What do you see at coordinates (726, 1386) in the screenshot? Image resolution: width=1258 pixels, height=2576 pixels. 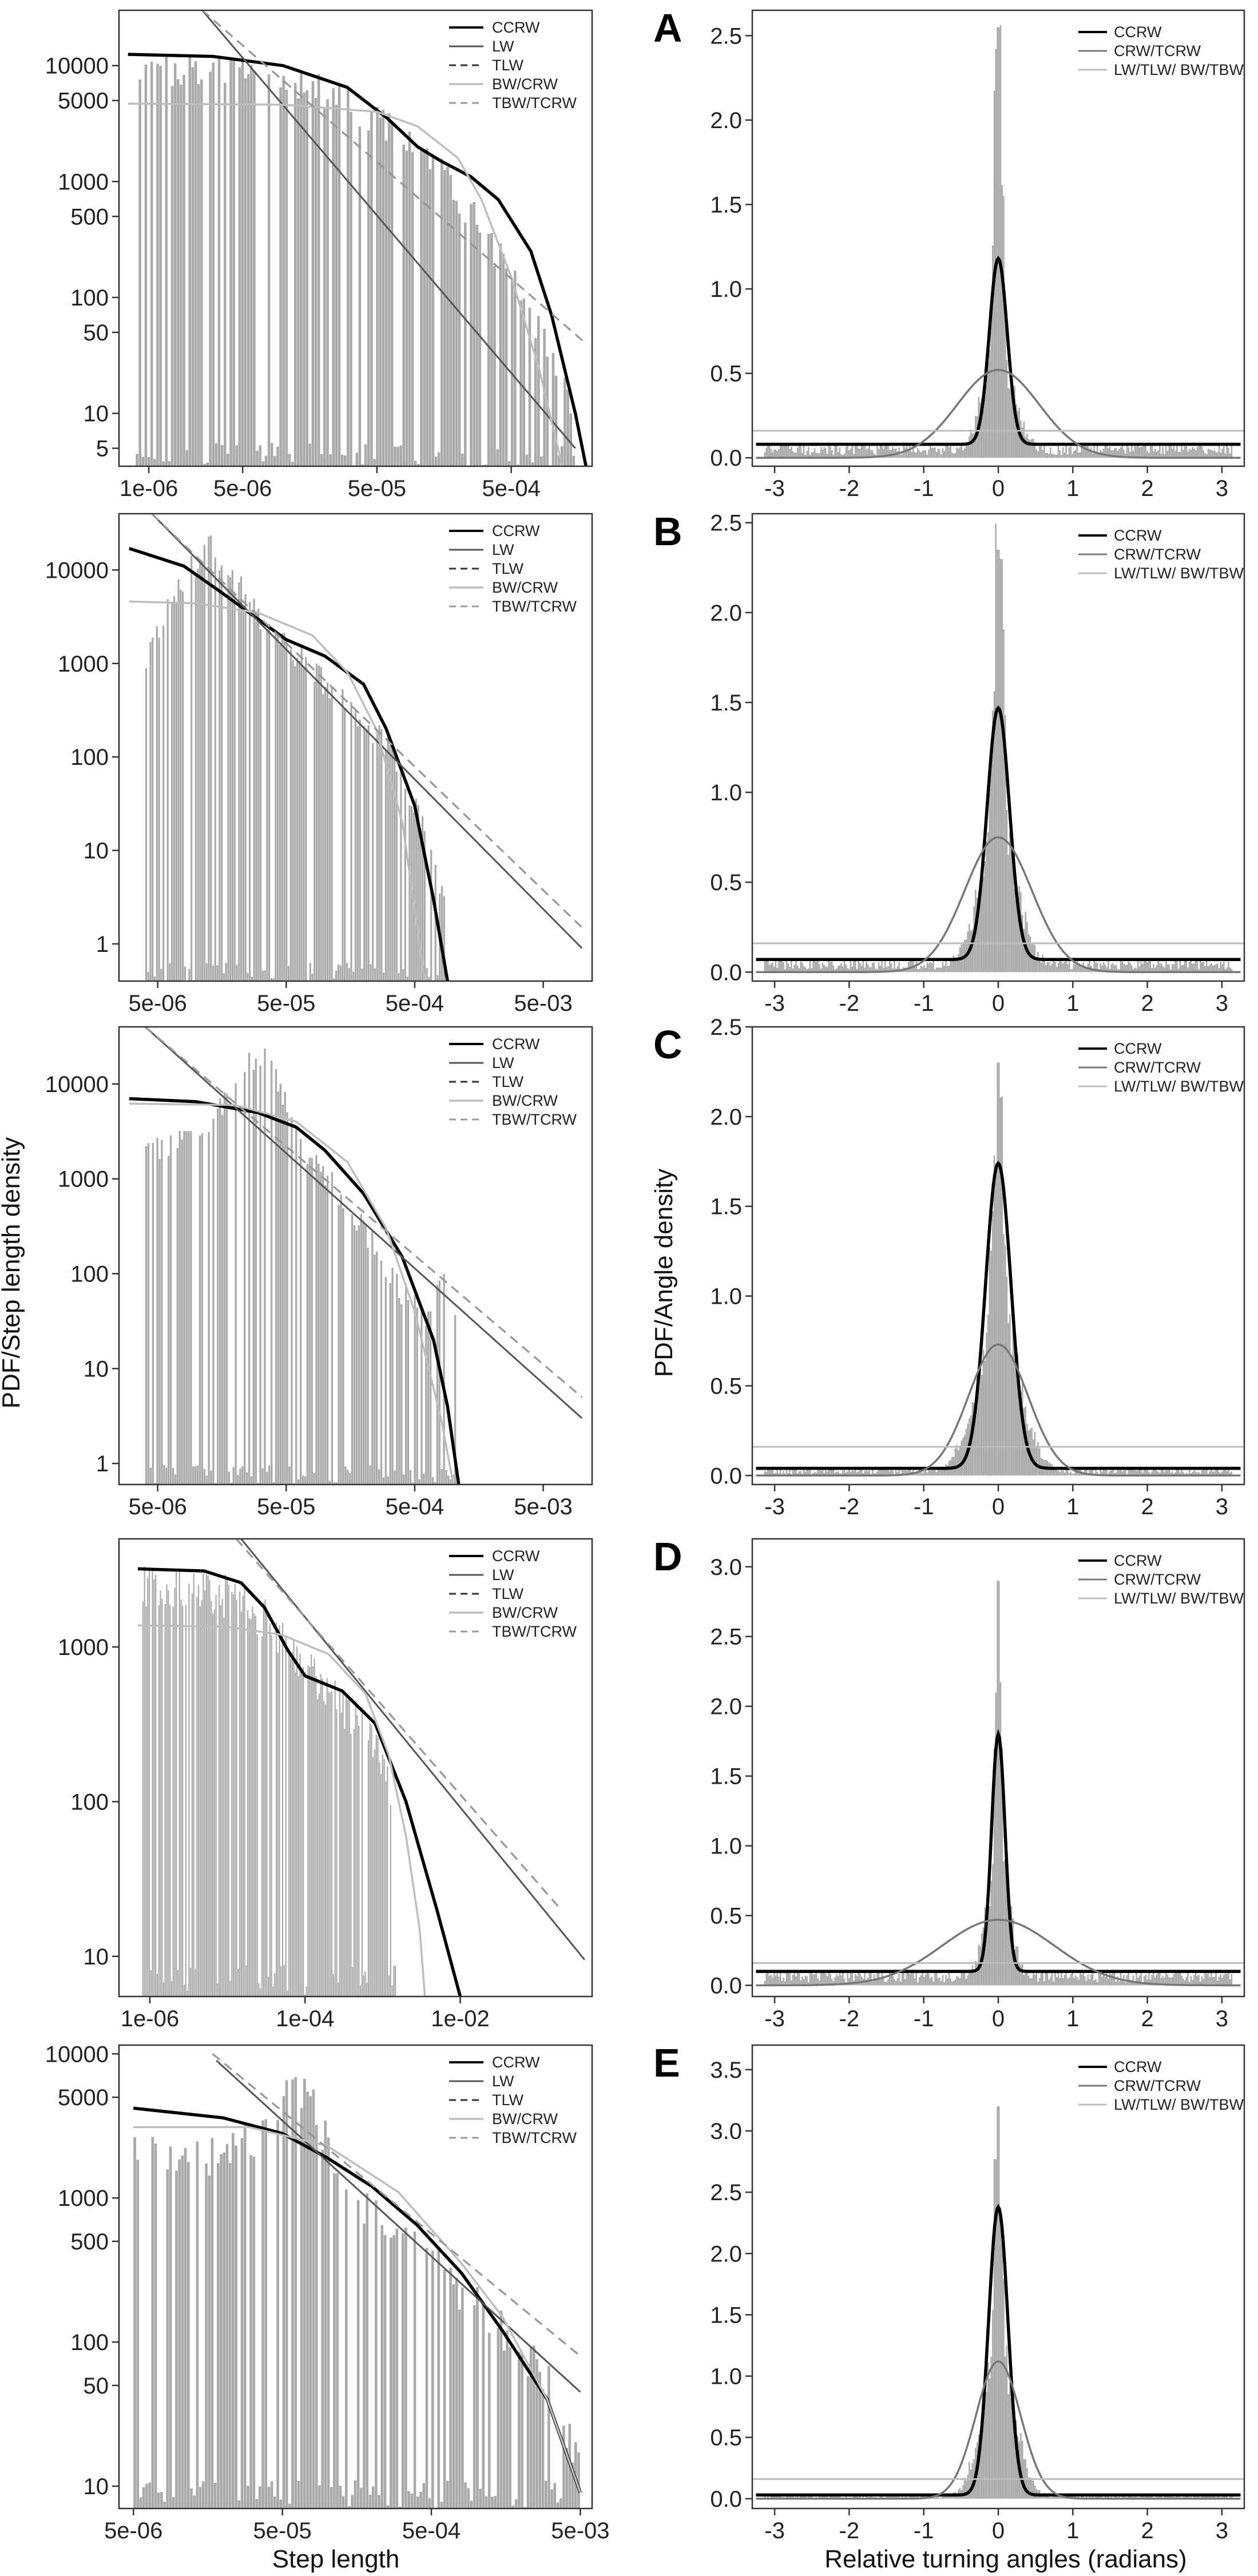 I see `y-tick-label: 0.5` at bounding box center [726, 1386].